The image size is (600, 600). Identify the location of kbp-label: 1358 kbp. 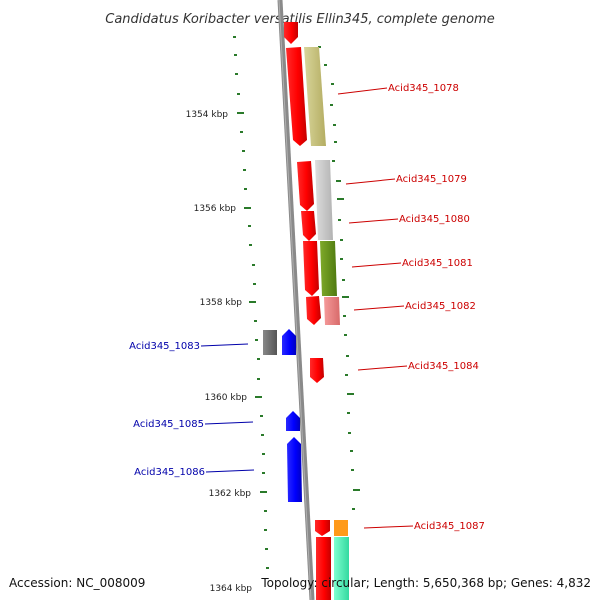
(221, 303).